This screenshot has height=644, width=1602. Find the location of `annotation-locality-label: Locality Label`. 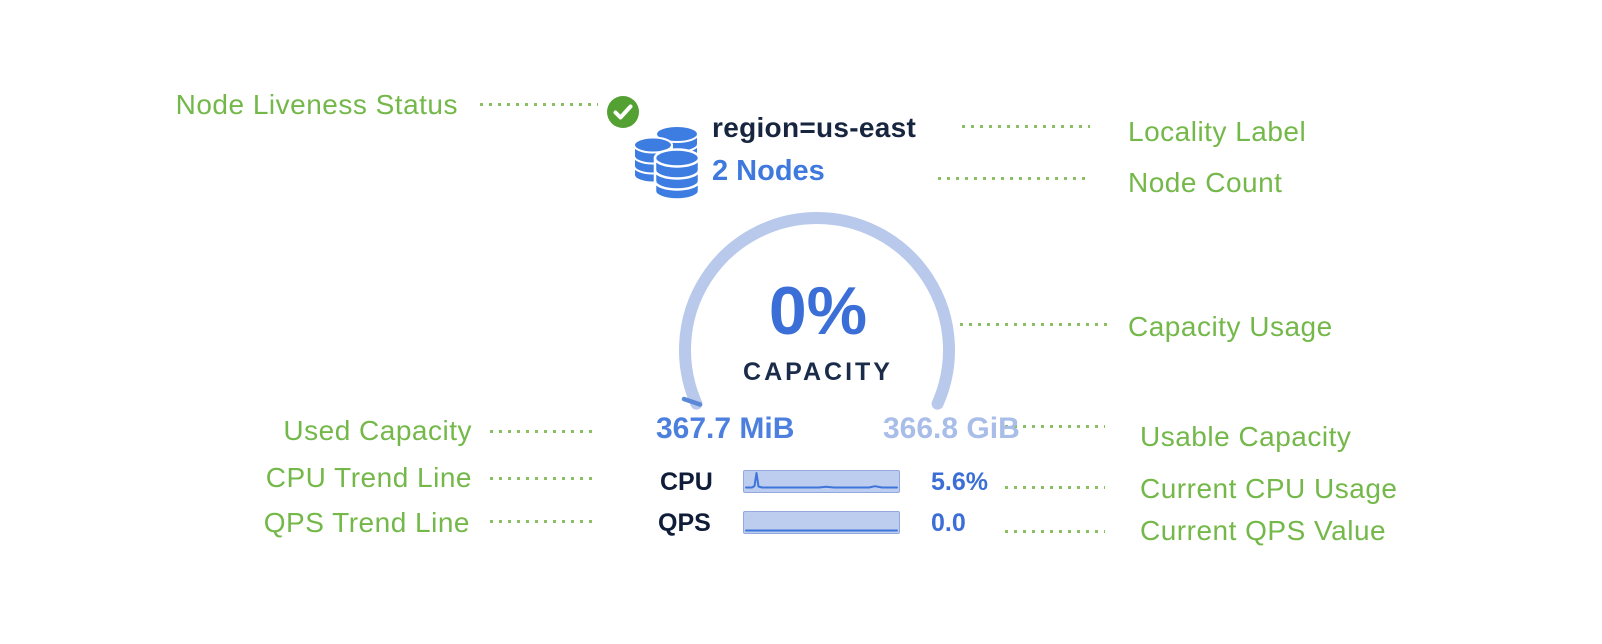

annotation-locality-label: Locality Label is located at coordinates (1217, 131).